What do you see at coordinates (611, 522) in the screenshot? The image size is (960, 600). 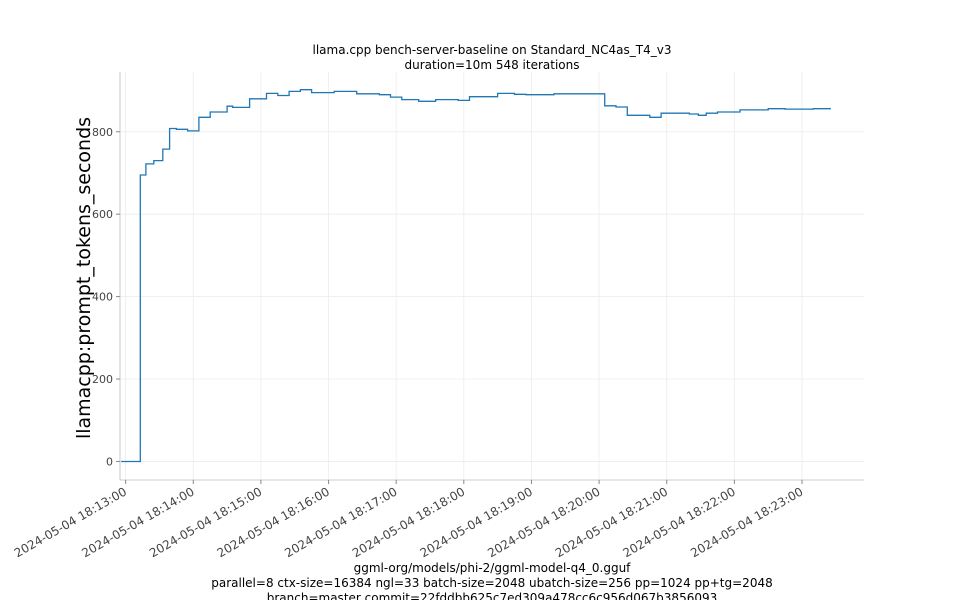 I see `x-tick-label: 2024-05-04 18:21:00` at bounding box center [611, 522].